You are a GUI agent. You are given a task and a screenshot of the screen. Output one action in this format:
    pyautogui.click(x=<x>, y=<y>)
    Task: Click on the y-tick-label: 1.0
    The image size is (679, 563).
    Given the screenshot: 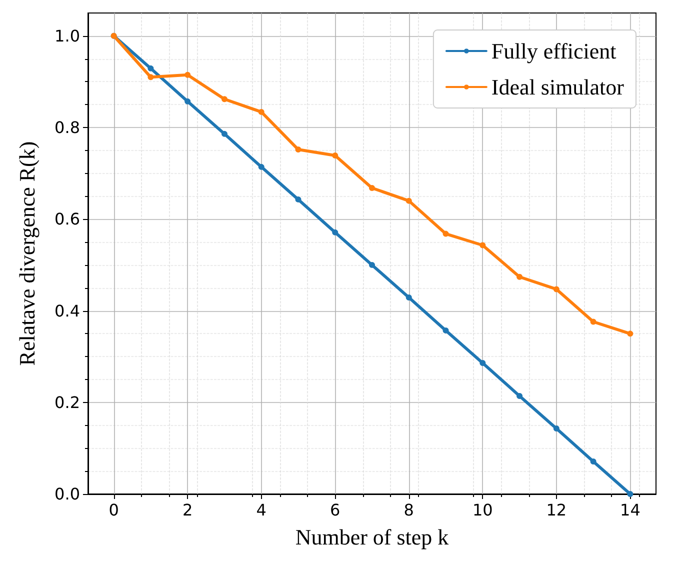 What is the action you would take?
    pyautogui.click(x=67, y=36)
    